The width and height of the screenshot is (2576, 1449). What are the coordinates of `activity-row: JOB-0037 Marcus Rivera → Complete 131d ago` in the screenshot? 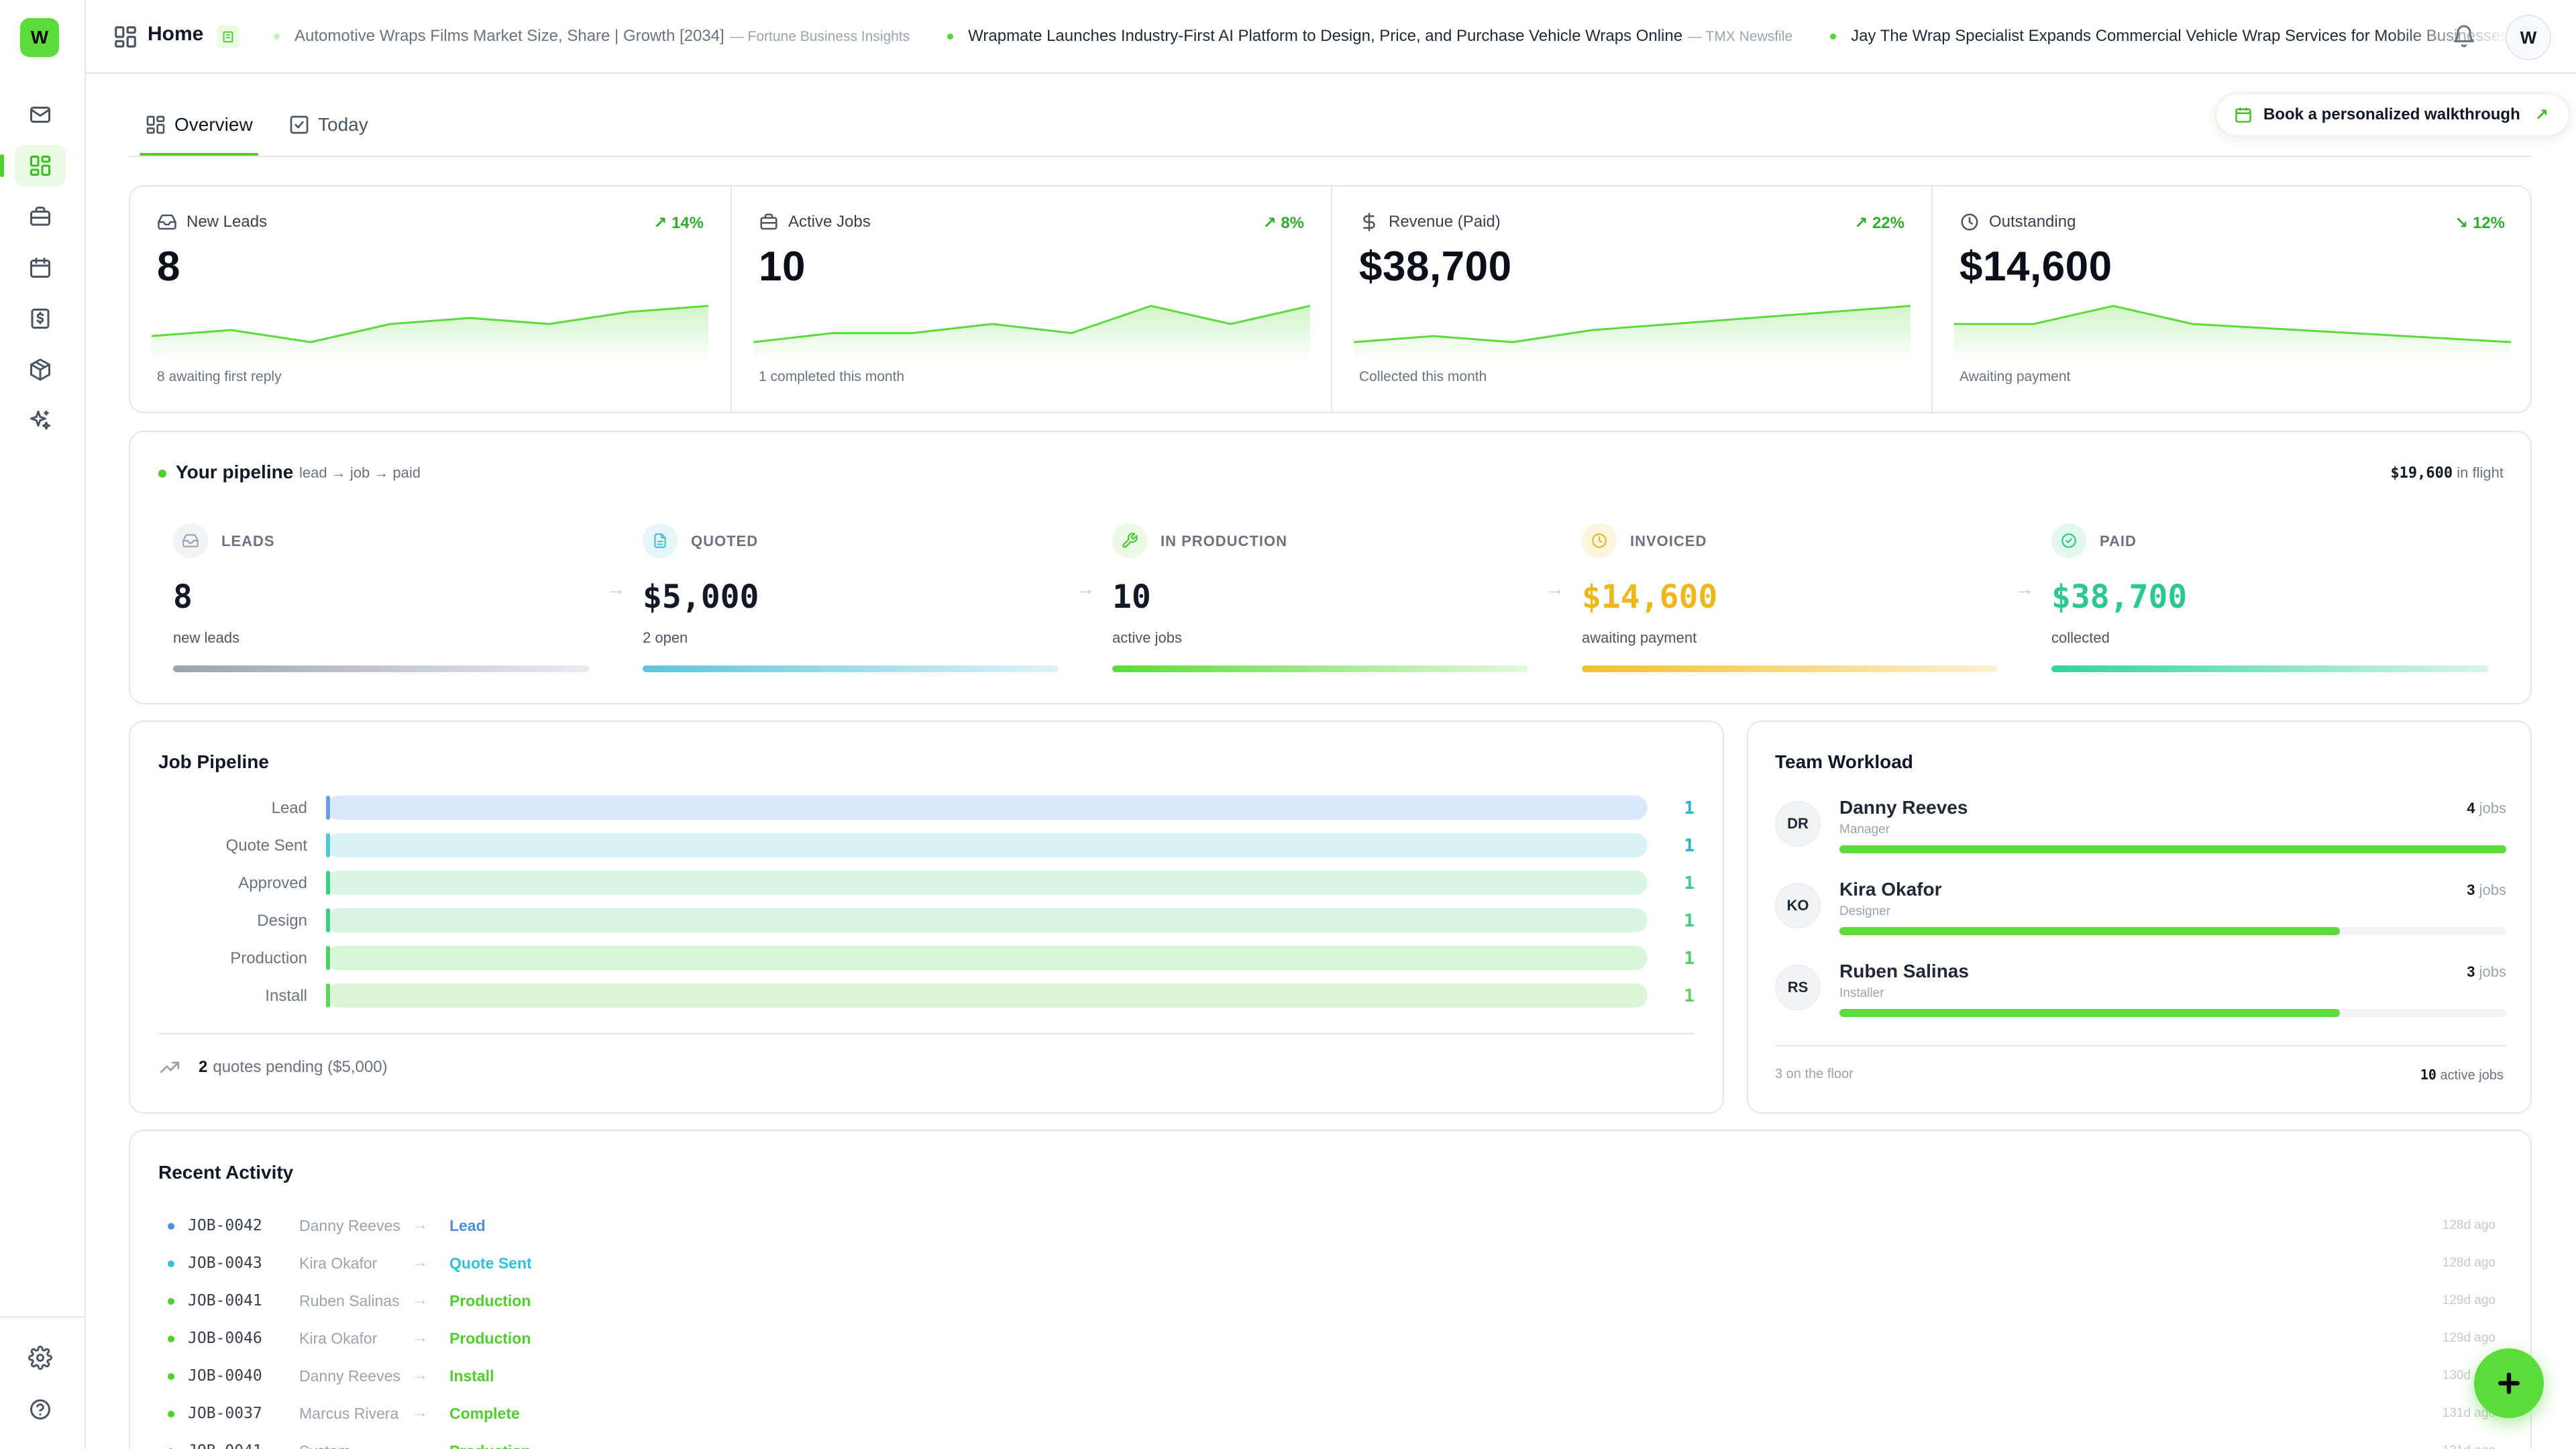 It's located at (1332, 1415).